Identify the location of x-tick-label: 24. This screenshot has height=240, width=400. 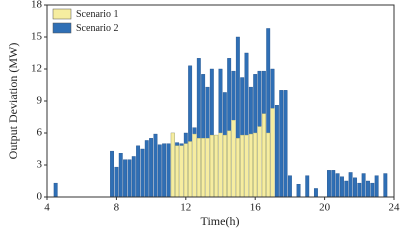
(394, 208).